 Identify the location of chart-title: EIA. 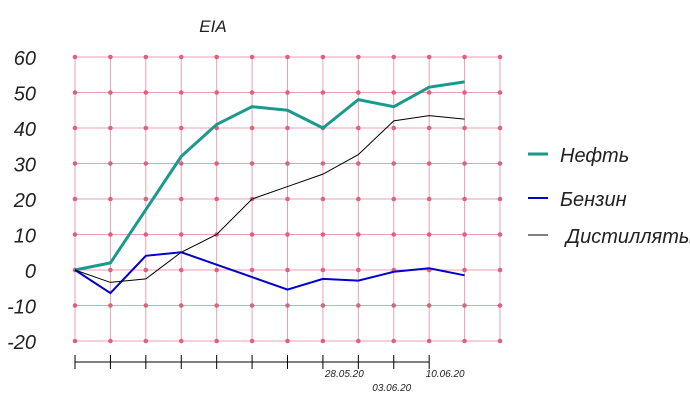
(212, 26).